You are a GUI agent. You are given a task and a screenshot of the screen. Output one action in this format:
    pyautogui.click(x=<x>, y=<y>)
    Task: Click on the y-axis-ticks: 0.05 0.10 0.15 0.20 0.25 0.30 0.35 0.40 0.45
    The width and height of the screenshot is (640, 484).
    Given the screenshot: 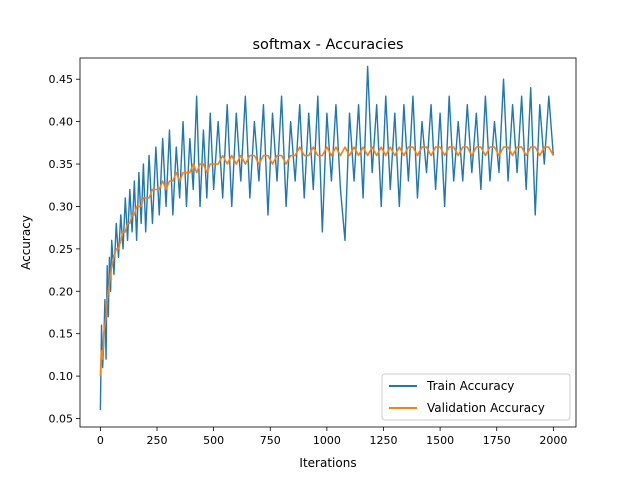 What is the action you would take?
    pyautogui.click(x=64, y=249)
    